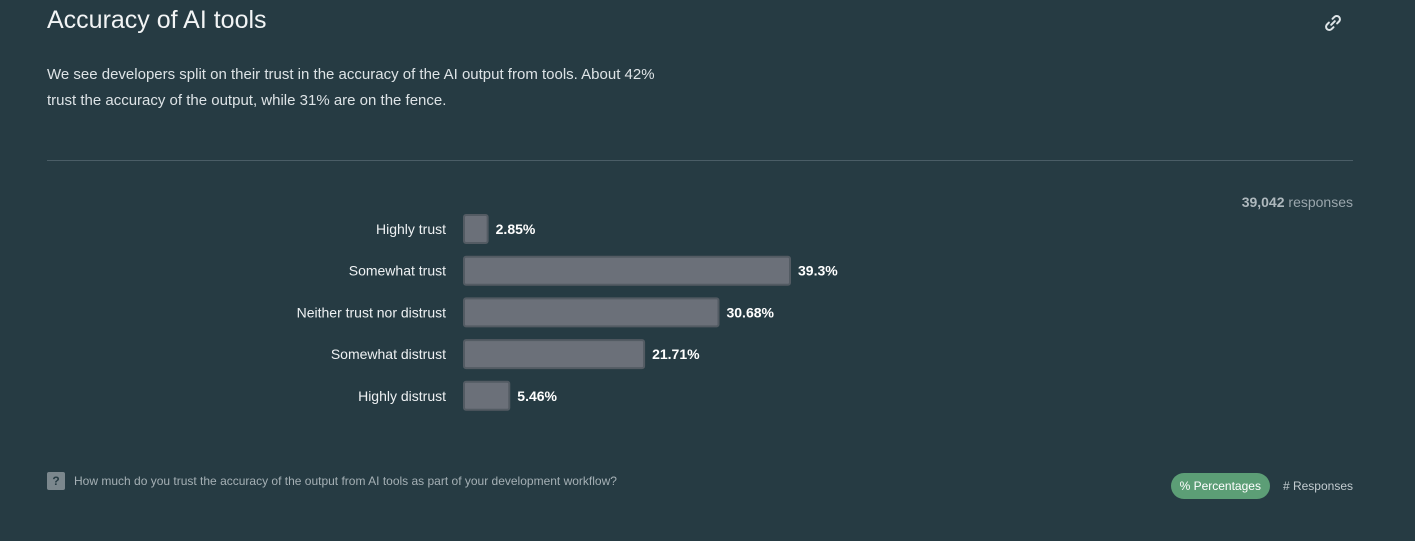 This screenshot has height=541, width=1415. I want to click on display-toggle: % Percentages # Responses, so click(1263, 486).